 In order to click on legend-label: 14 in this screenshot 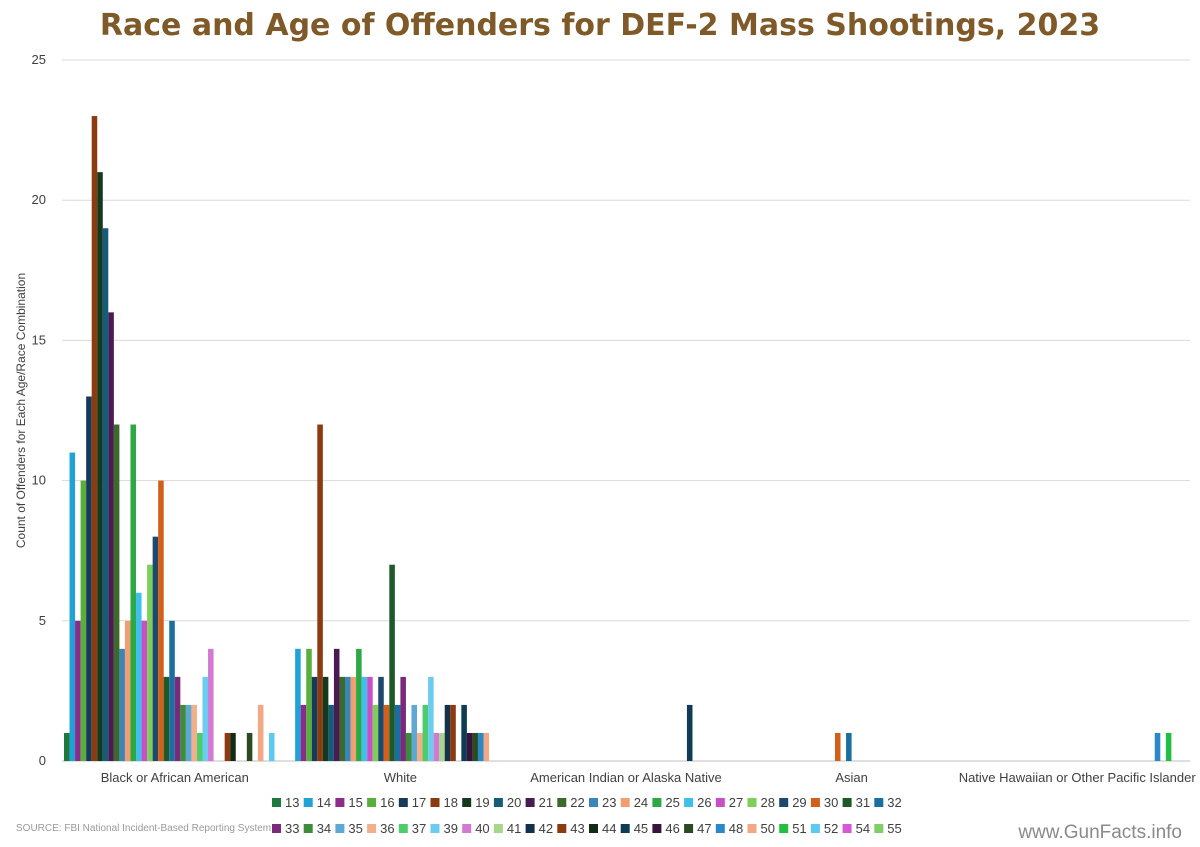, I will do `click(324, 802)`.